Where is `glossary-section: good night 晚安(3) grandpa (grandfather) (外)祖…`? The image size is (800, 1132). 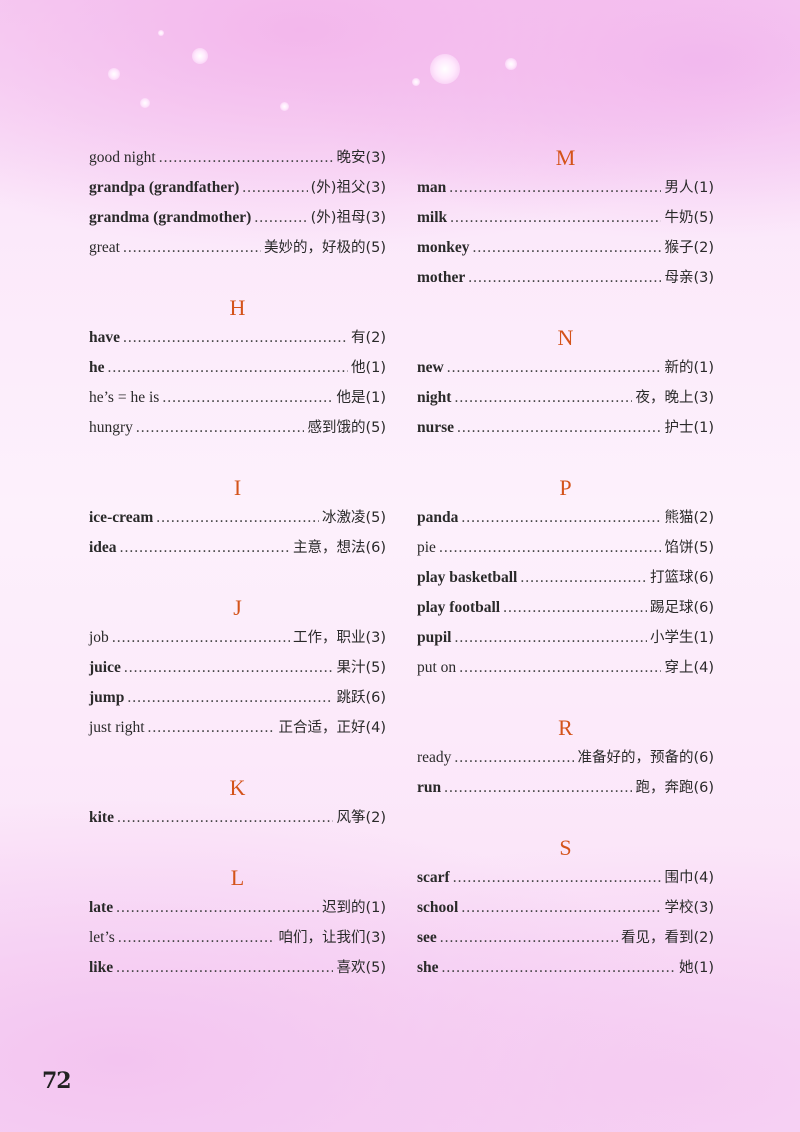 glossary-section: good night 晚安(3) grandpa (grandfather) (外)祖… is located at coordinates (237, 203).